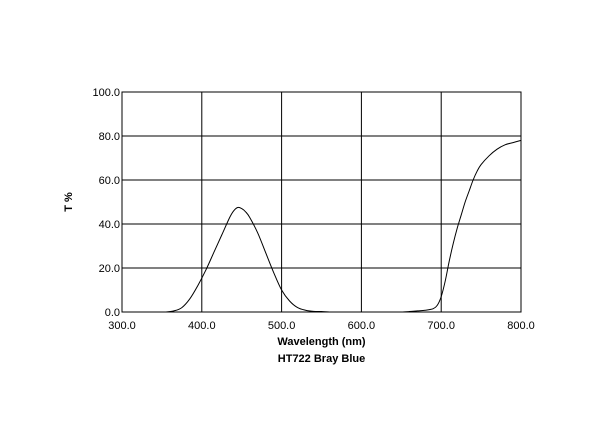 Image resolution: width=595 pixels, height=422 pixels. I want to click on x-axis-title: Wavelength (nm), so click(321, 342).